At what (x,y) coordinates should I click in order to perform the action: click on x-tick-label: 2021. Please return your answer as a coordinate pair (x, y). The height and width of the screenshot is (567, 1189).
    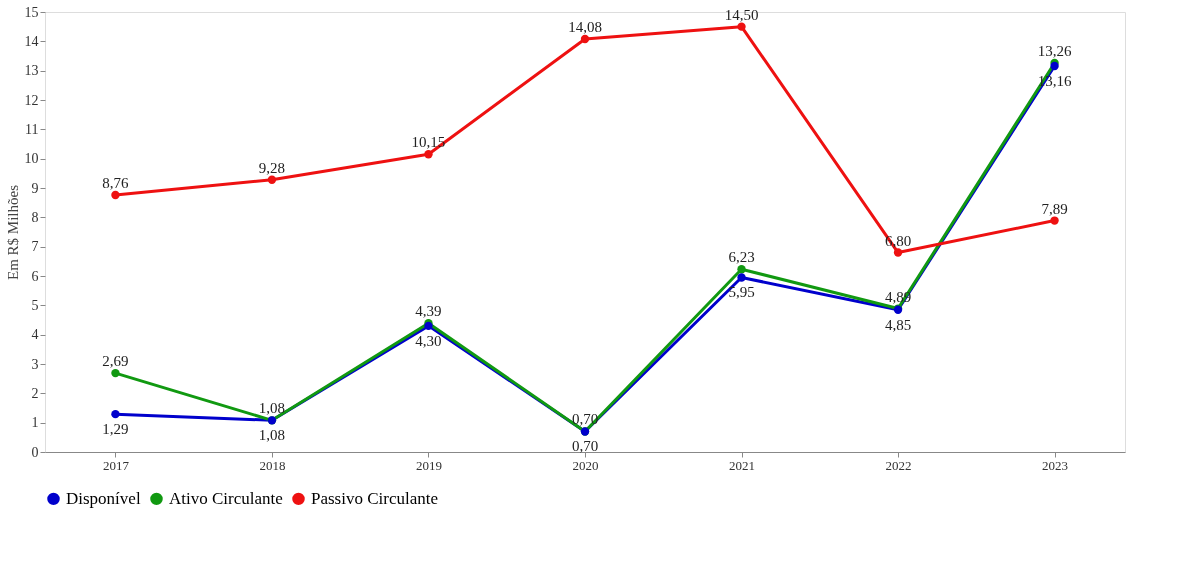
    Looking at the image, I should click on (742, 465).